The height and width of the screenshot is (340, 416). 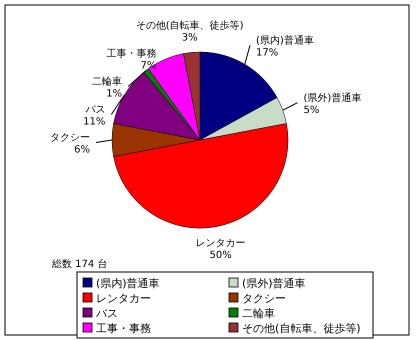 I want to click on slice-label: 二輪車, so click(x=107, y=81).